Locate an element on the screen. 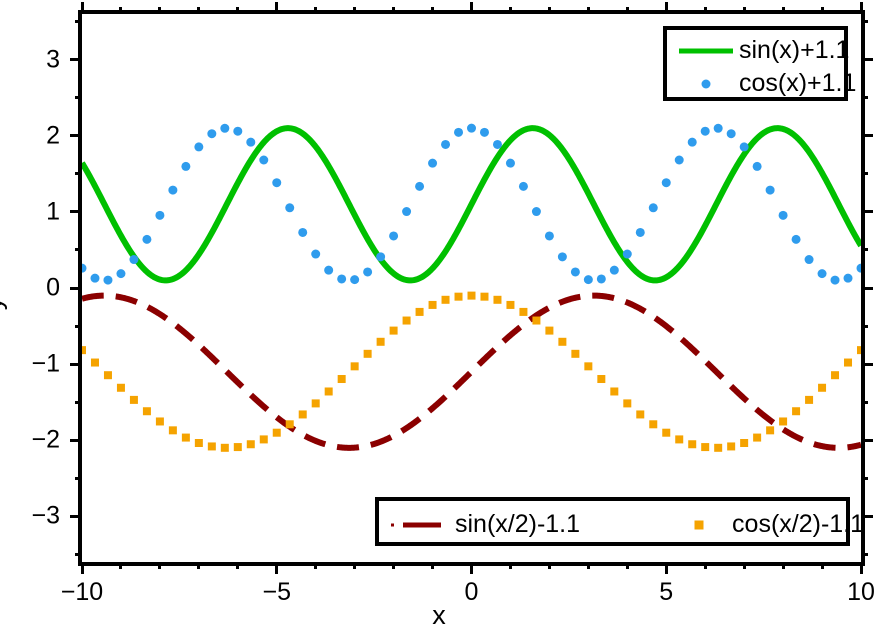 The height and width of the screenshot is (637, 878). x-tick-label: −10 is located at coordinates (82, 592).